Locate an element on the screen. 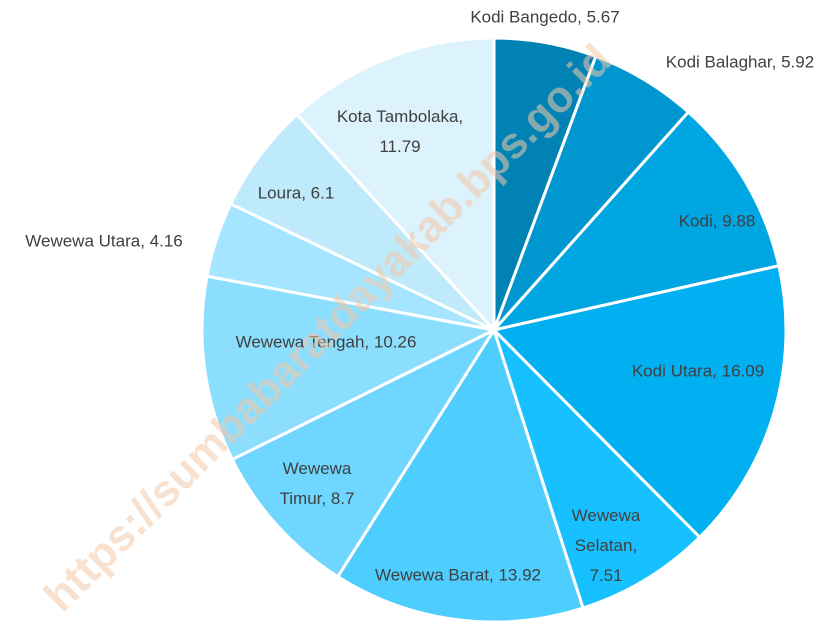  data-label: Kodi Balaghar, 5.92 is located at coordinates (740, 61).